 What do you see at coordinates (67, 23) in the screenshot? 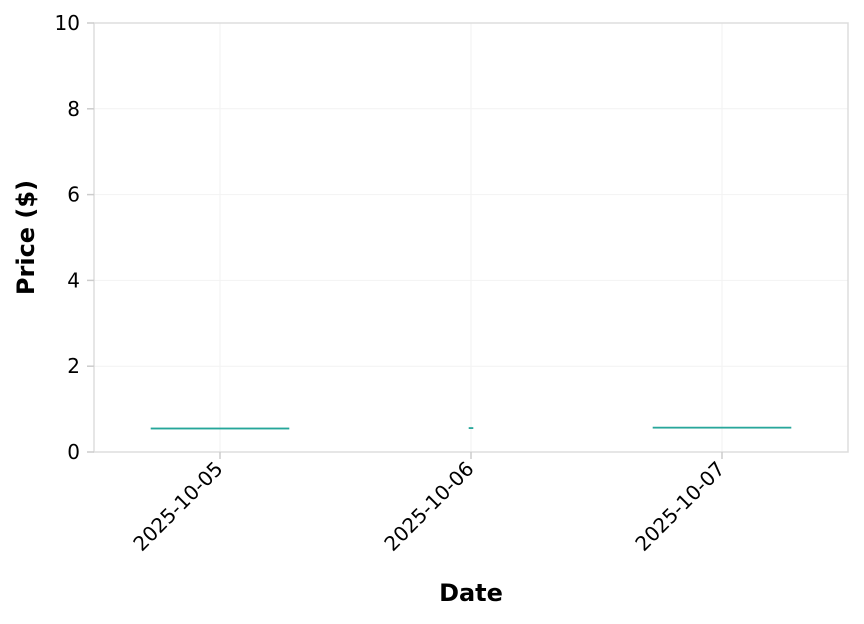
I see `y-tick-label: 10` at bounding box center [67, 23].